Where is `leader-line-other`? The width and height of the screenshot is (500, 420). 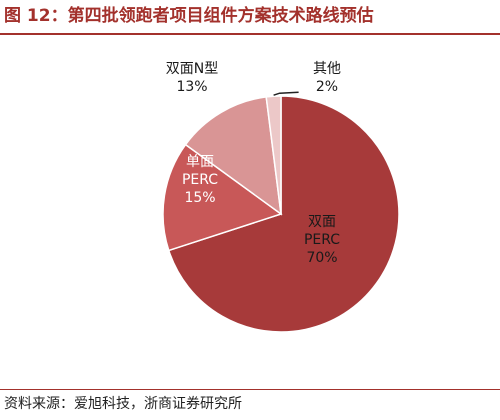
leader-line-other is located at coordinates (286, 93).